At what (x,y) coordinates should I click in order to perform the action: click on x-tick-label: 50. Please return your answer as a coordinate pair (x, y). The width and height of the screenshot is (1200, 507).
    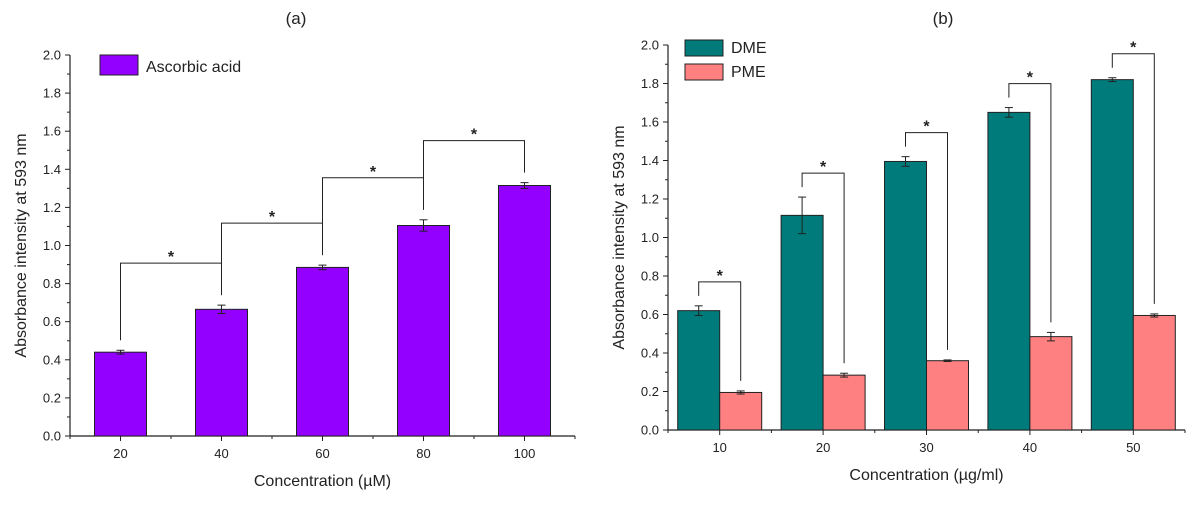
    Looking at the image, I should click on (1133, 447).